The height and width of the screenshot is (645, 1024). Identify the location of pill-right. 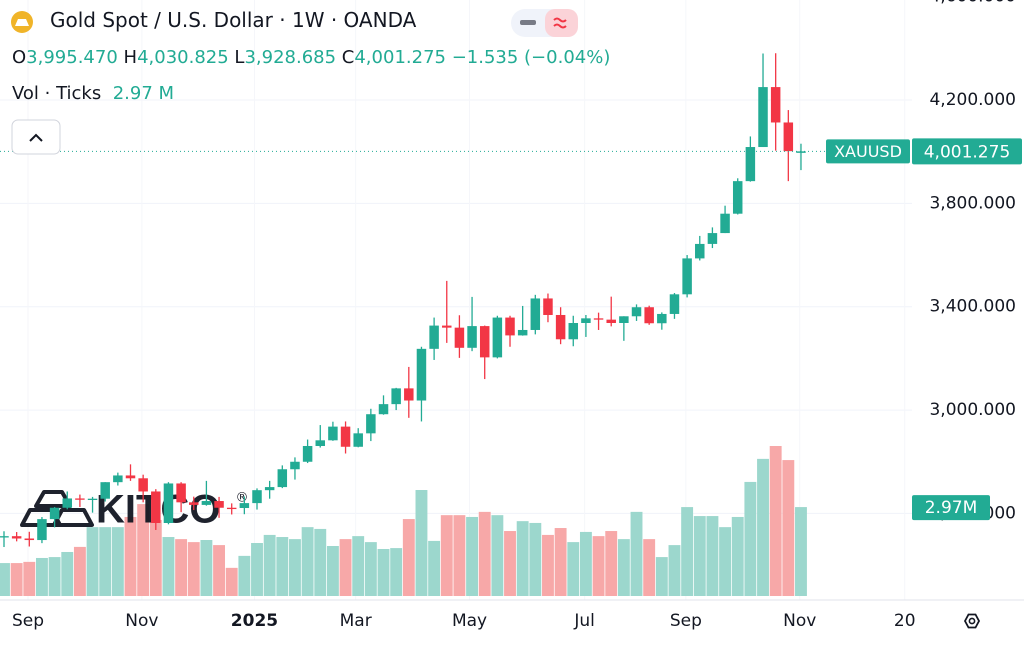
(561, 23).